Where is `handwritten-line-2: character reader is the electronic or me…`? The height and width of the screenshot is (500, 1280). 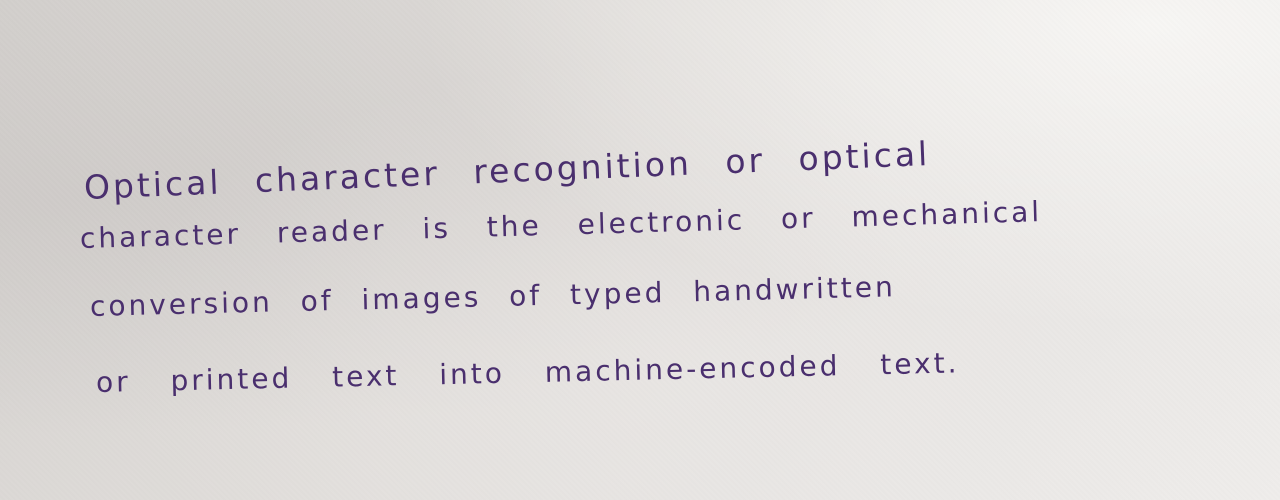 handwritten-line-2: character reader is the electronic or me… is located at coordinates (561, 225).